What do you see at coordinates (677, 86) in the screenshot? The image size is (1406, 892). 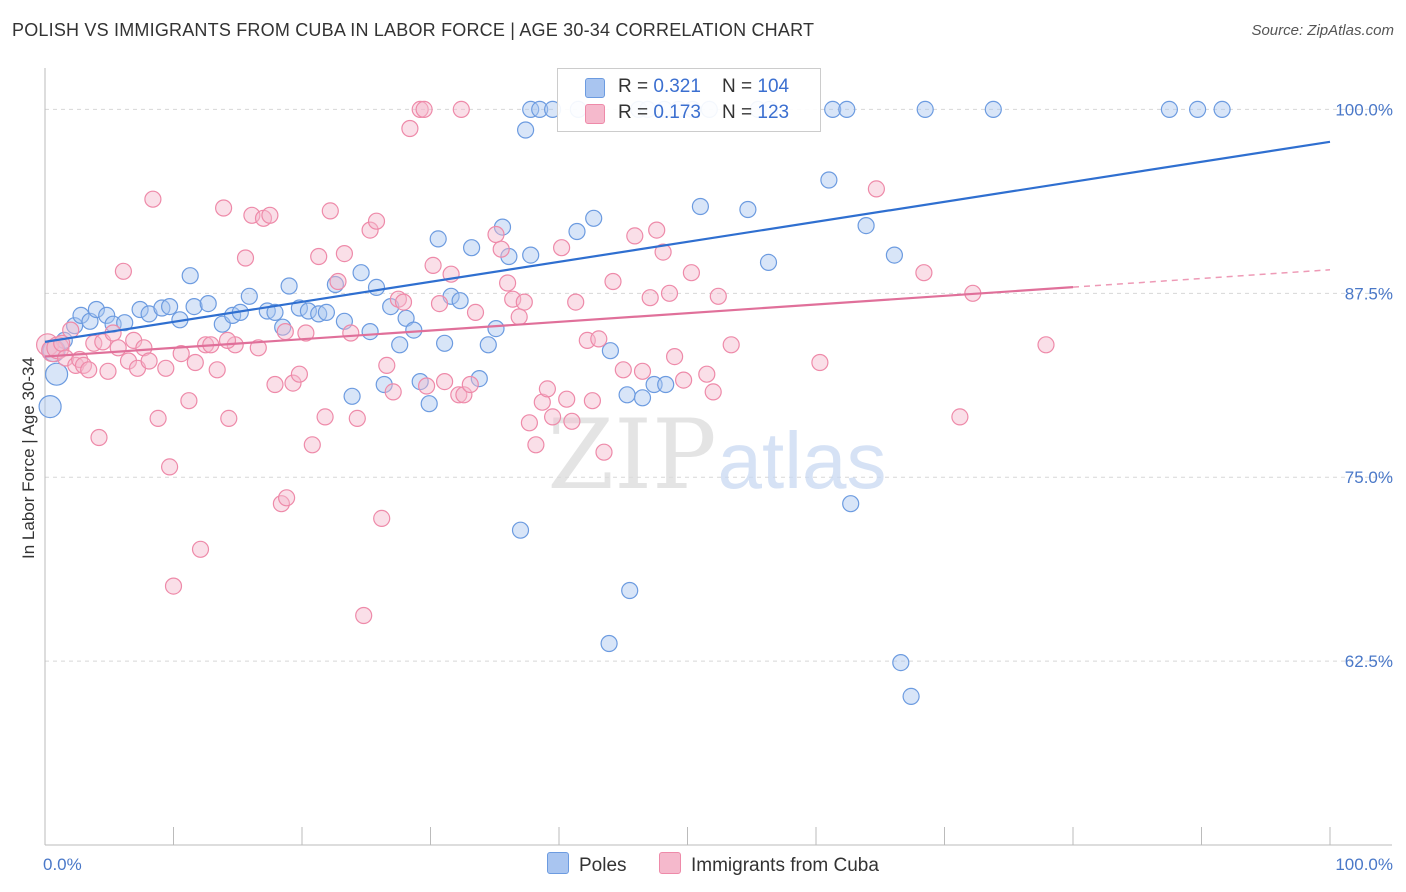 I see `poles-r-value: 0.321` at bounding box center [677, 86].